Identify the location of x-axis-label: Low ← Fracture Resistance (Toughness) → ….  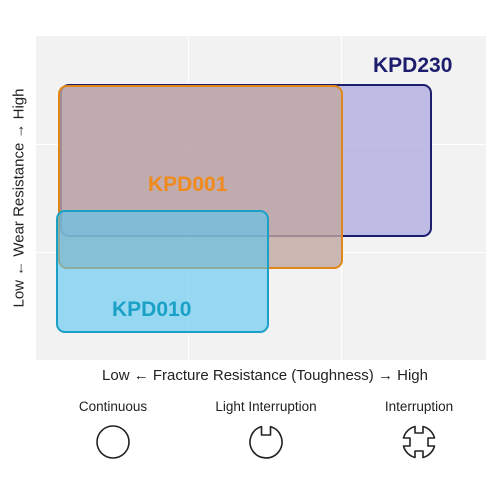
(265, 375).